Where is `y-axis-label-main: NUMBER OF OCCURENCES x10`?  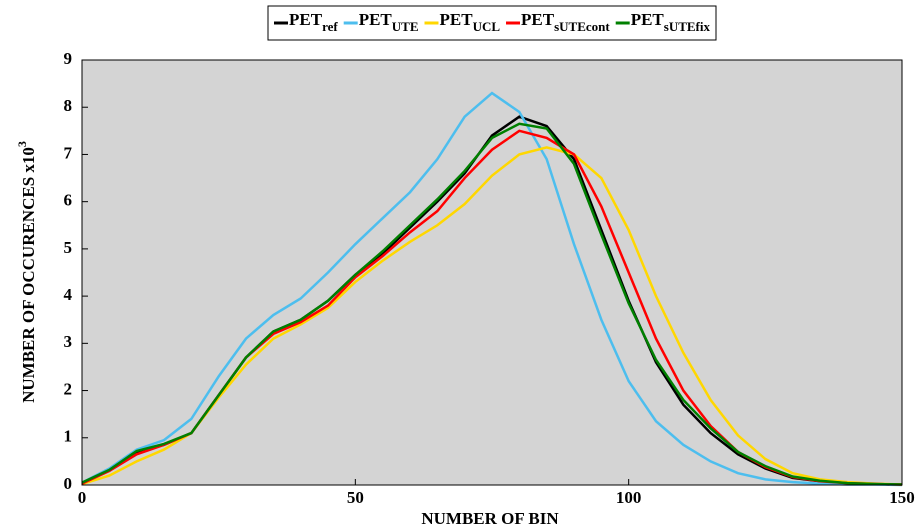 y-axis-label-main: NUMBER OF OCCURENCES x10 is located at coordinates (28, 275).